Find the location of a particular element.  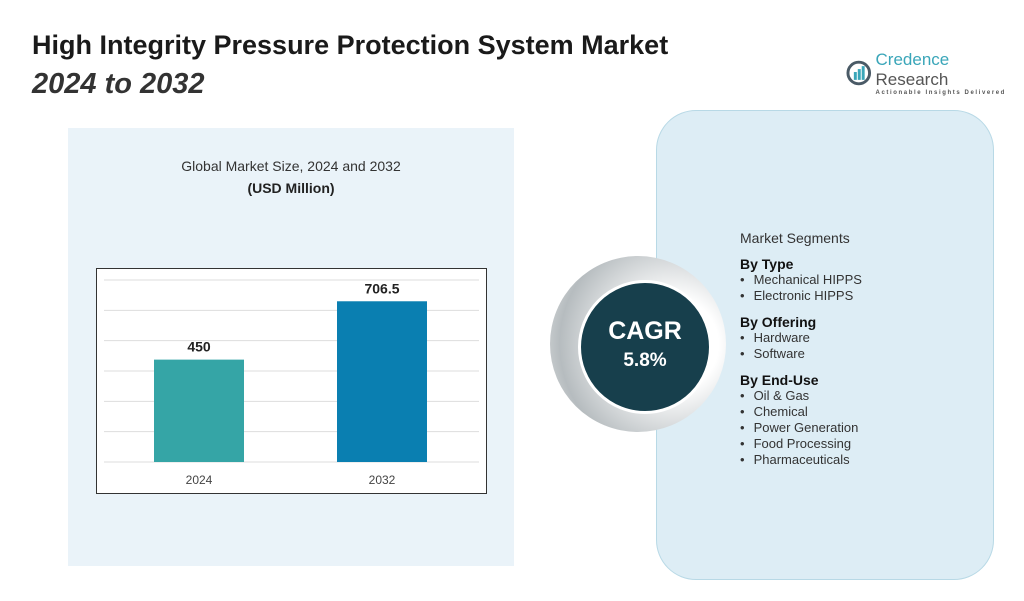

bar-2024 is located at coordinates (199, 410).